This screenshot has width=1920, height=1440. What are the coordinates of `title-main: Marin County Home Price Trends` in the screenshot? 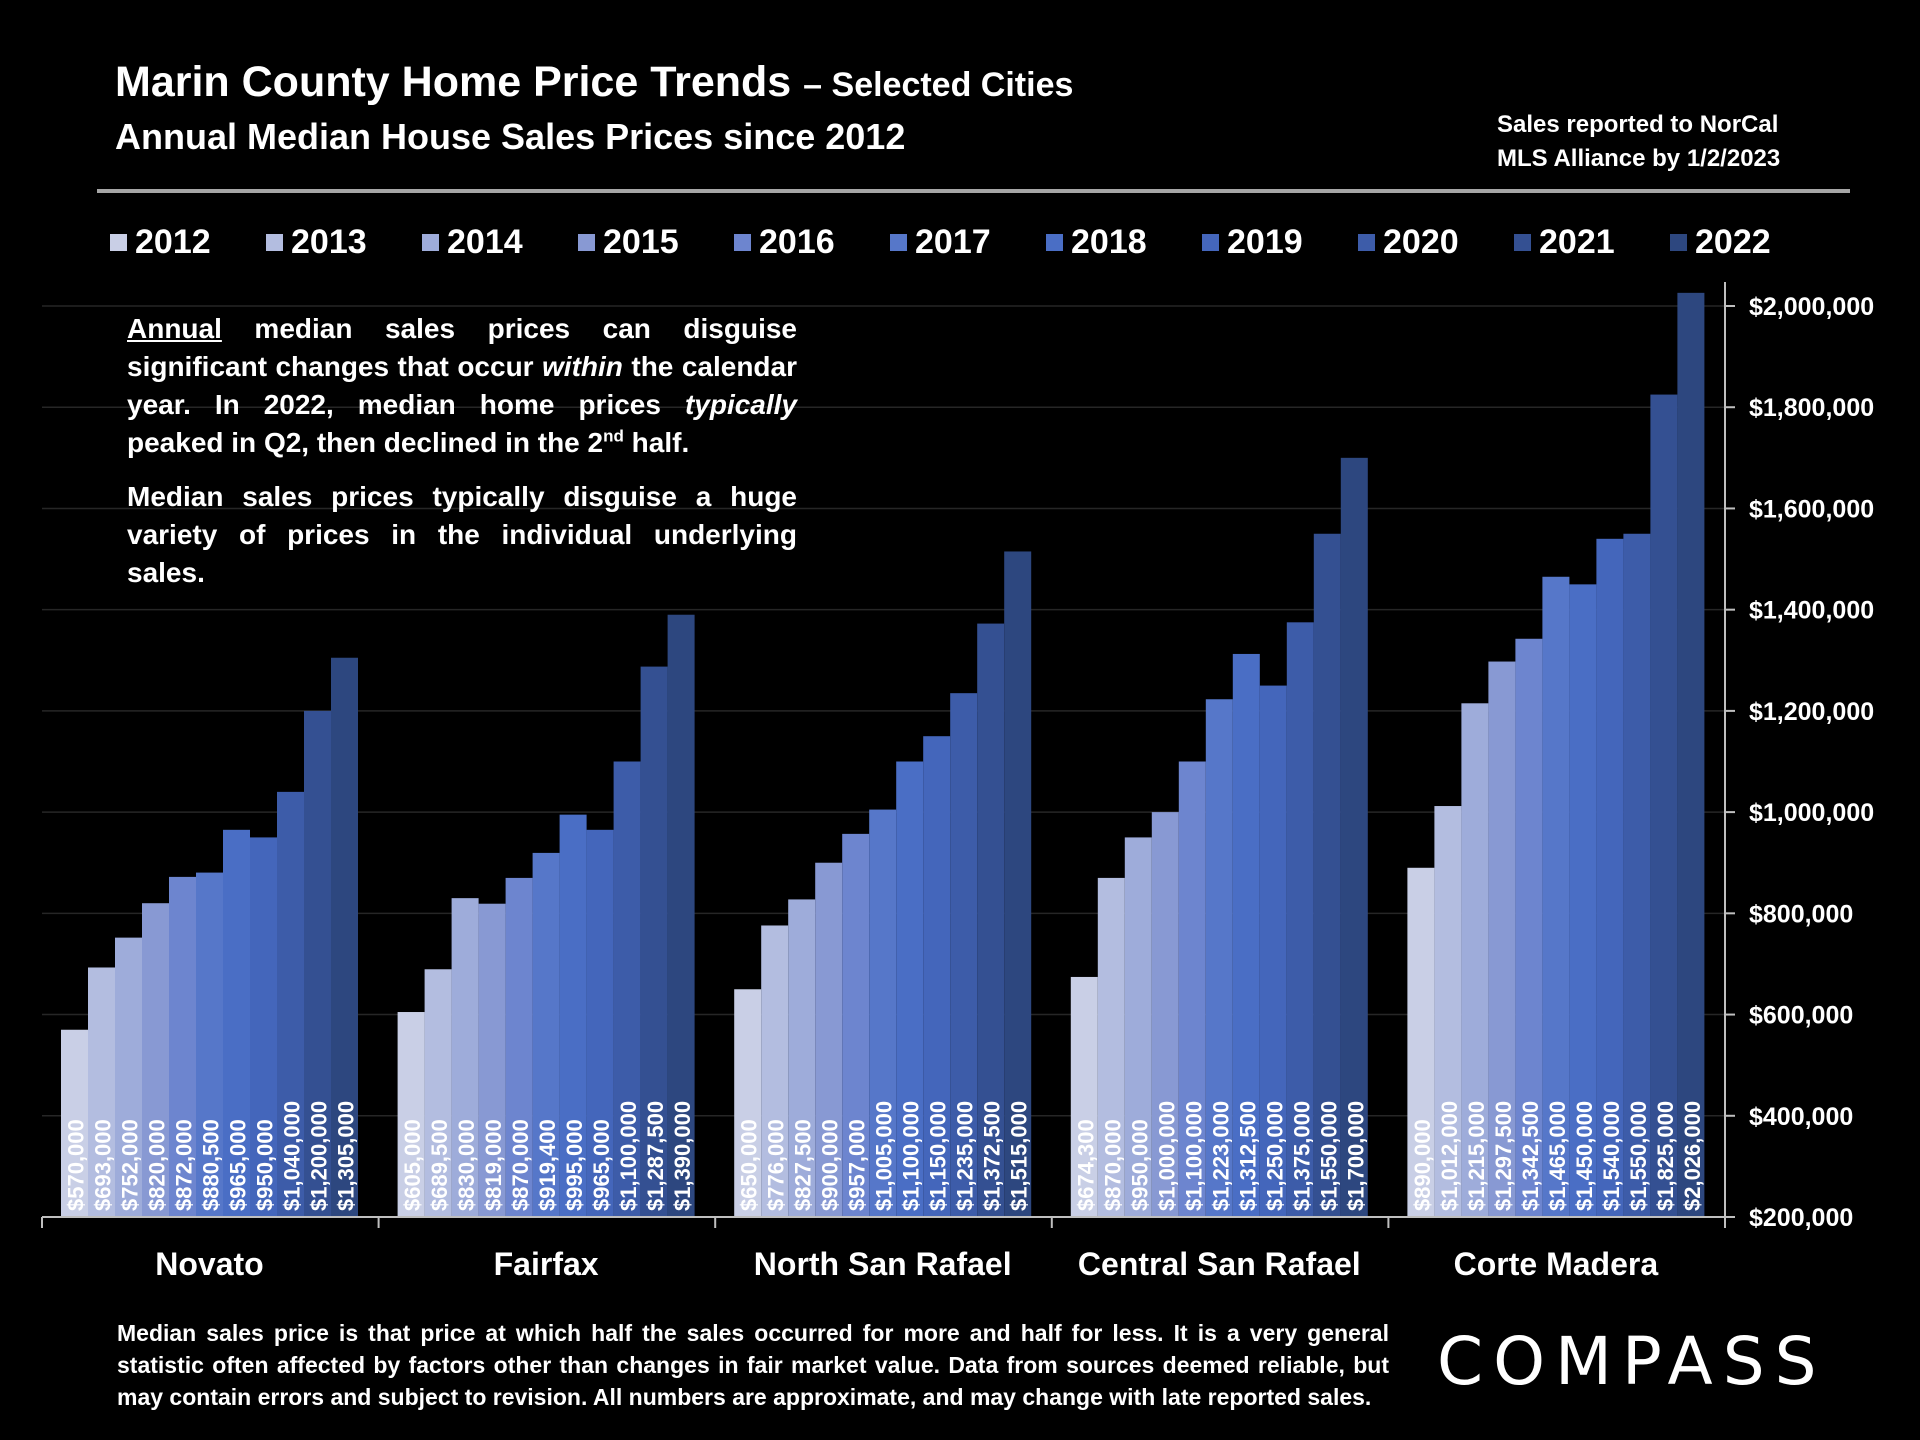 It's located at (453, 82).